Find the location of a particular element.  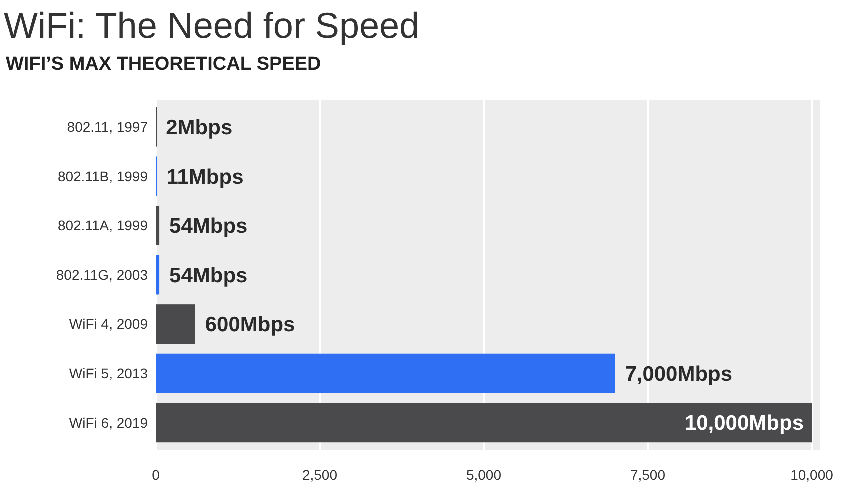

y-tick-label: 802.11G, 2003 is located at coordinates (102, 274).